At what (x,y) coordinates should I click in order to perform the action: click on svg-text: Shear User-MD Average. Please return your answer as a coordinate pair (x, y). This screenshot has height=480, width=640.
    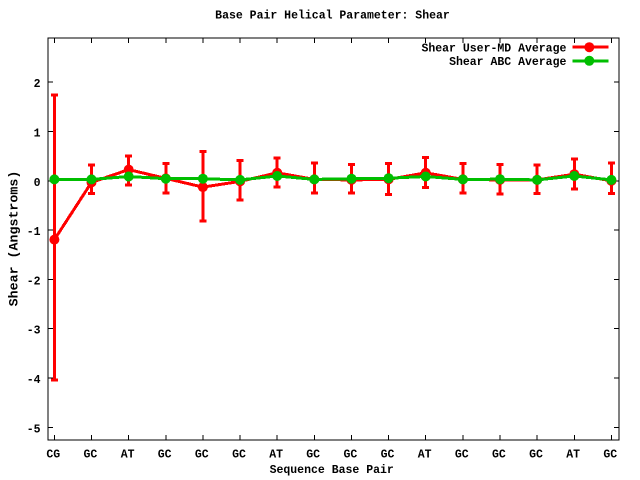
    Looking at the image, I should click on (493, 49).